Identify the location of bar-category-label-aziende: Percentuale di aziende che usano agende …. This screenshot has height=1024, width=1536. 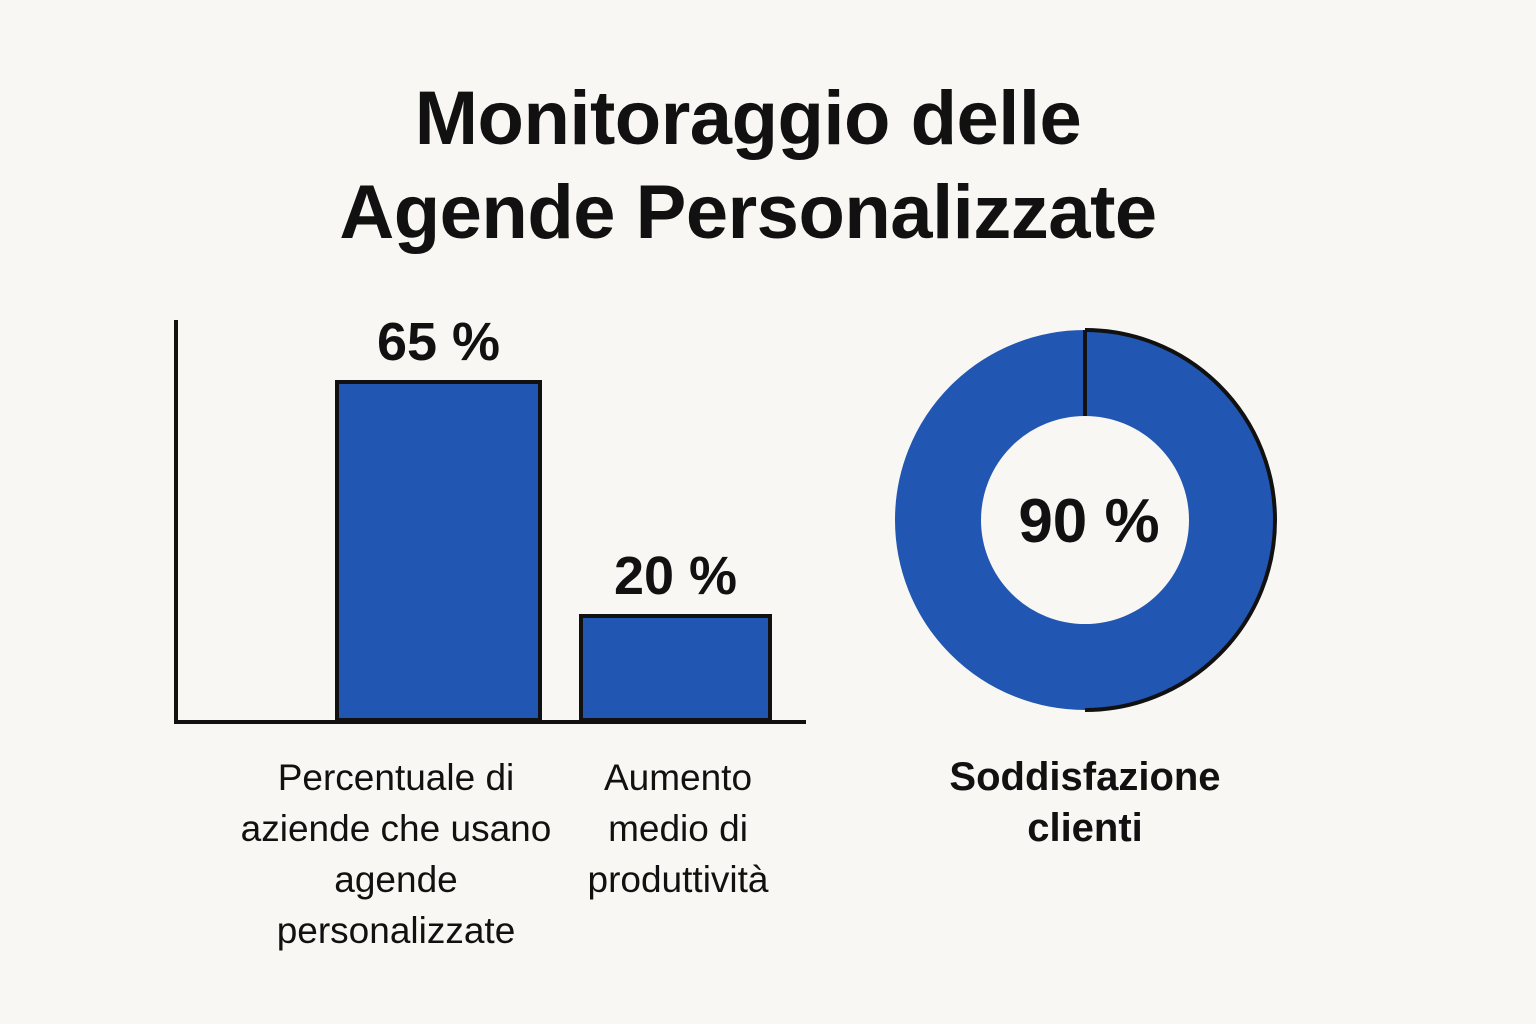
(396, 854).